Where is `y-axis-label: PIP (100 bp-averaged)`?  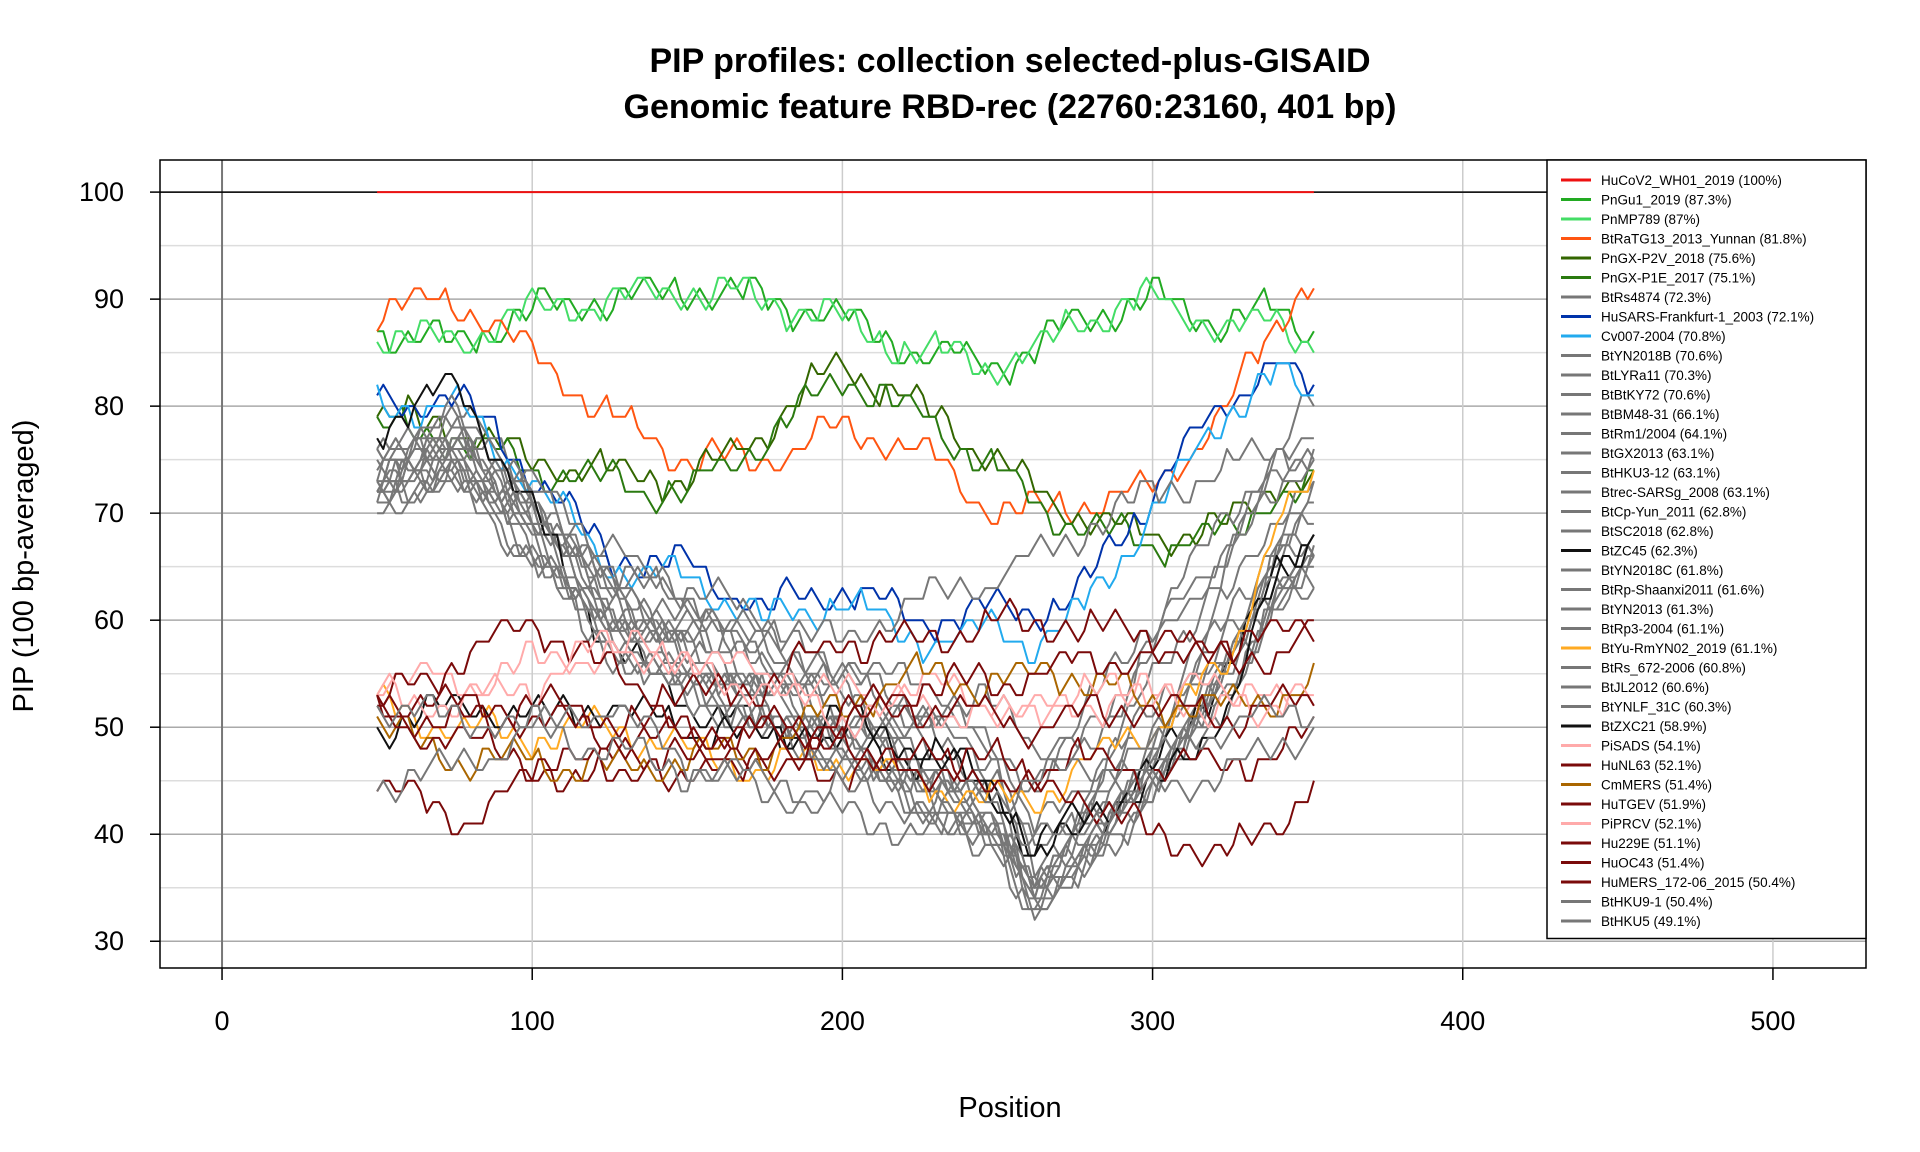
y-axis-label: PIP (100 bp-averaged) is located at coordinates (24, 566).